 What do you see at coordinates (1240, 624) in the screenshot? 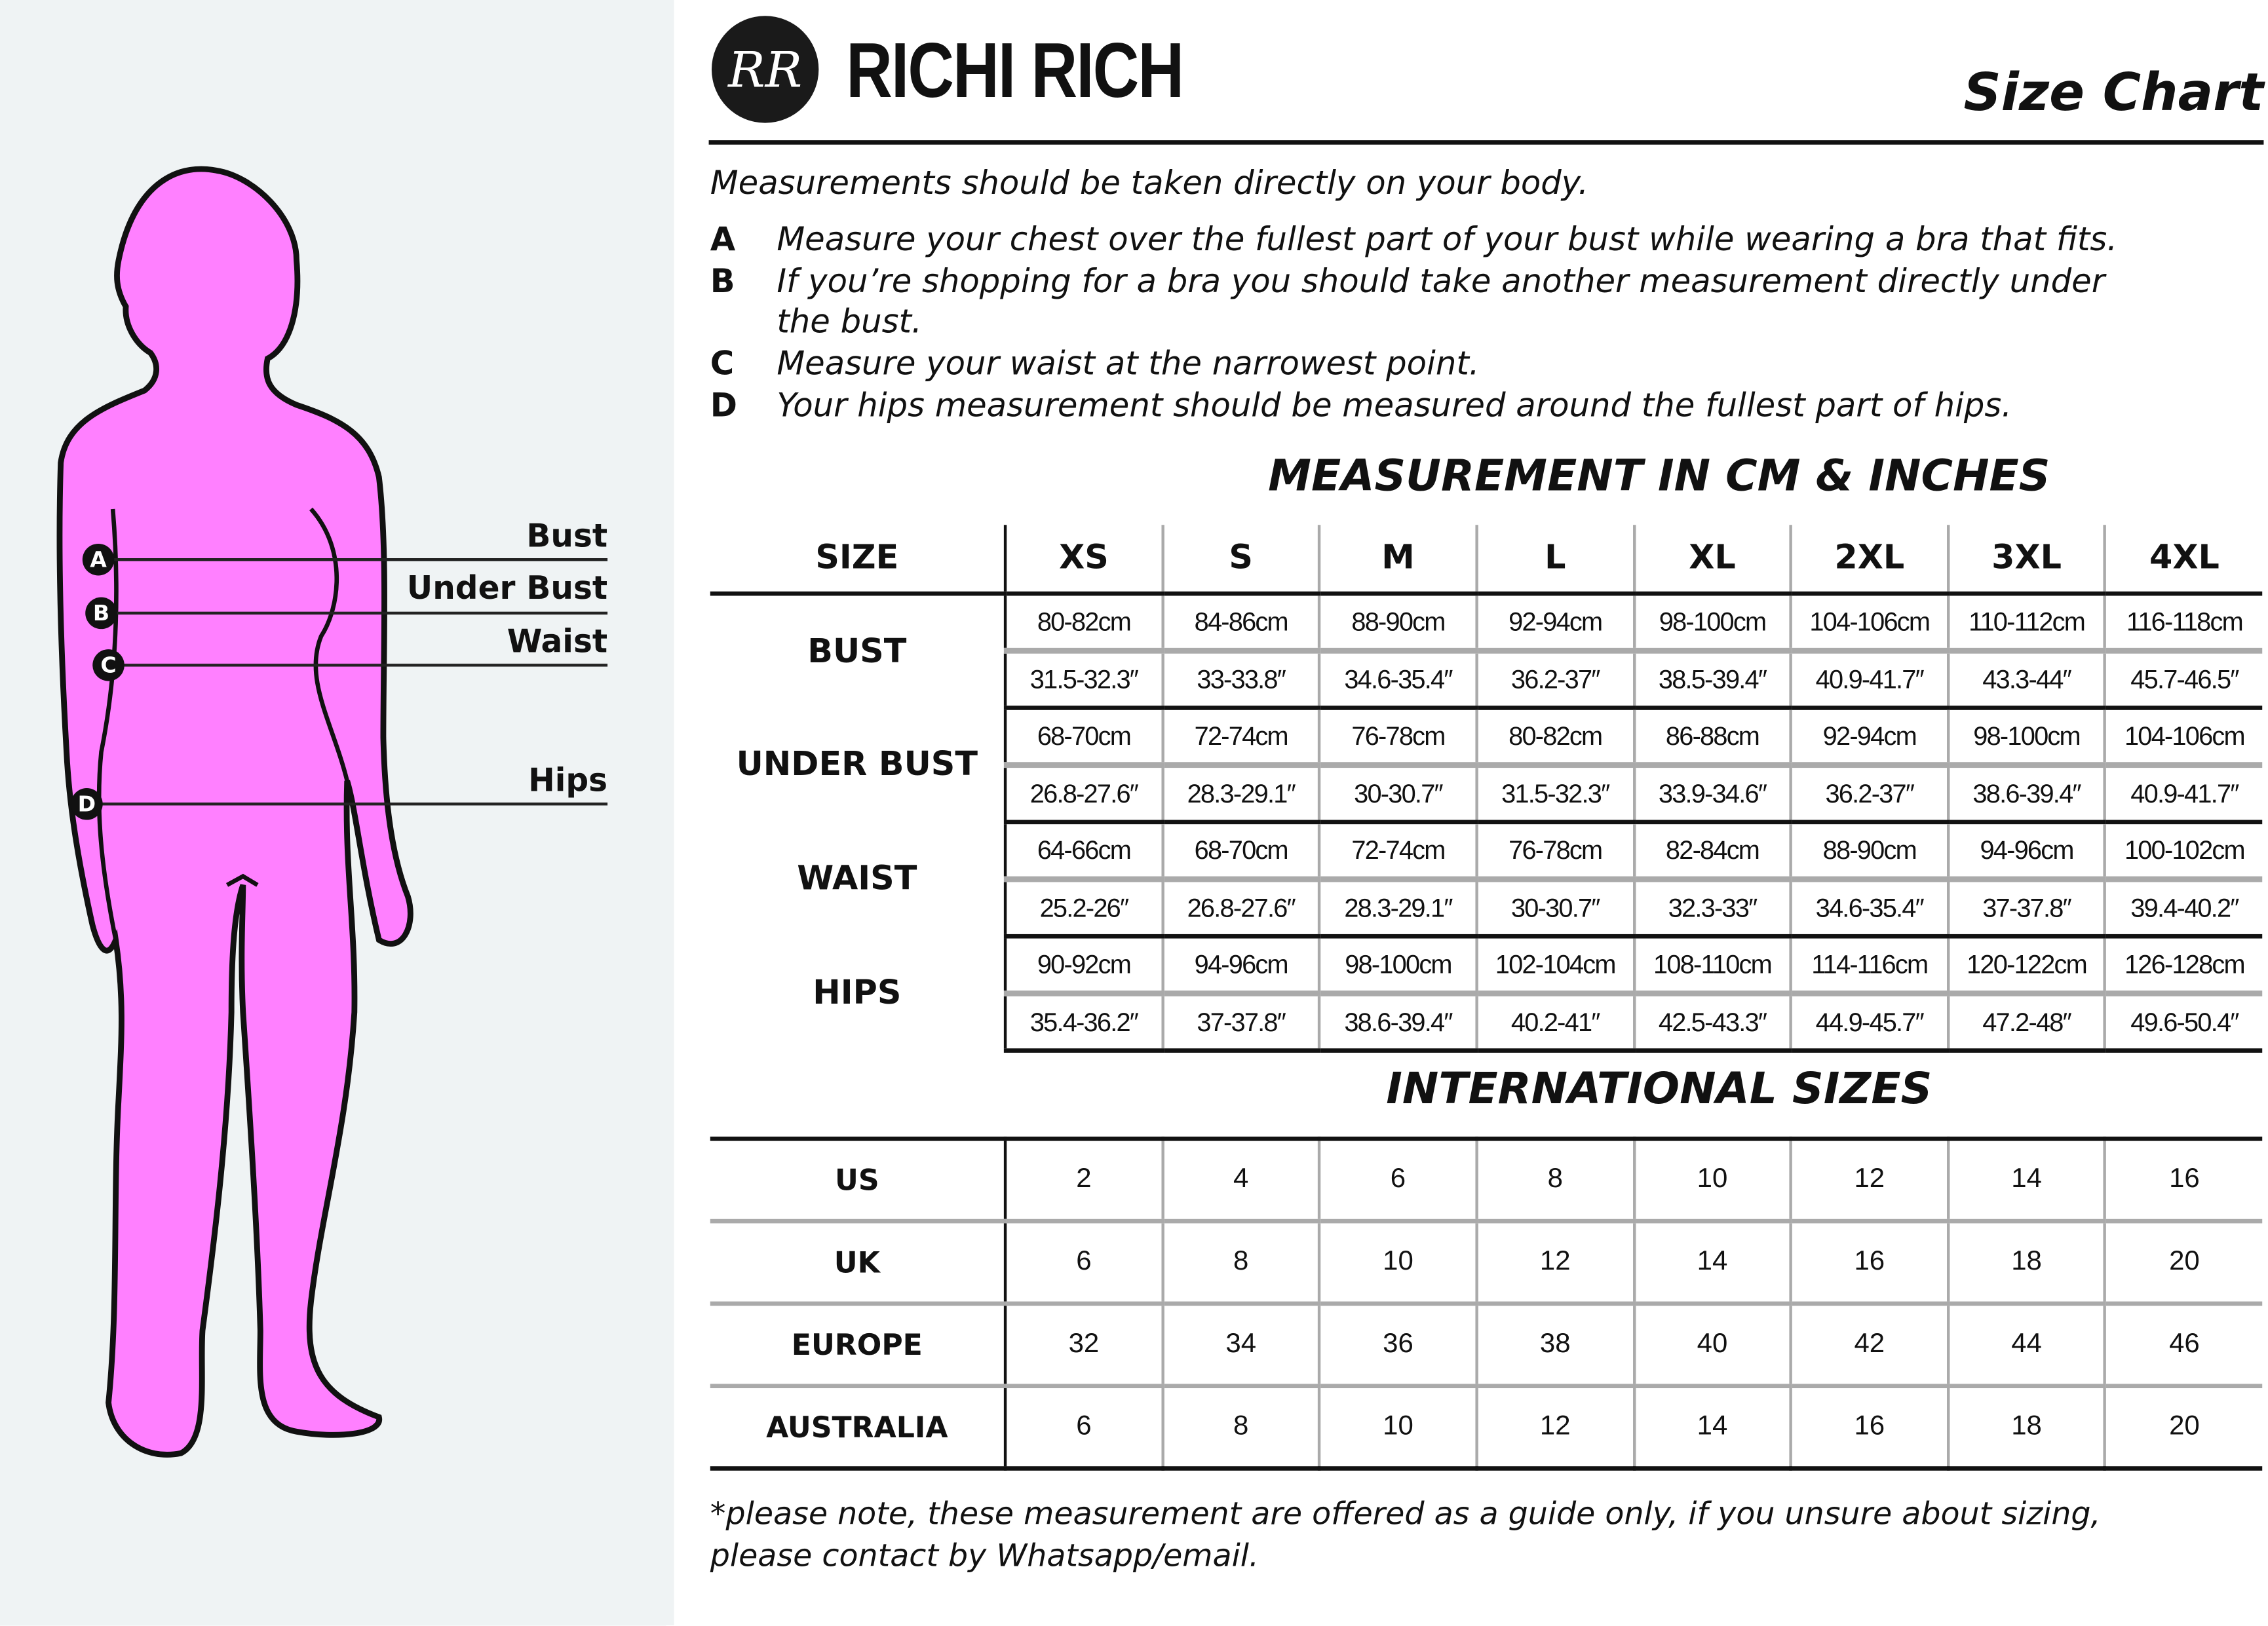
I see `cm-cell: 84-86cm` at bounding box center [1240, 624].